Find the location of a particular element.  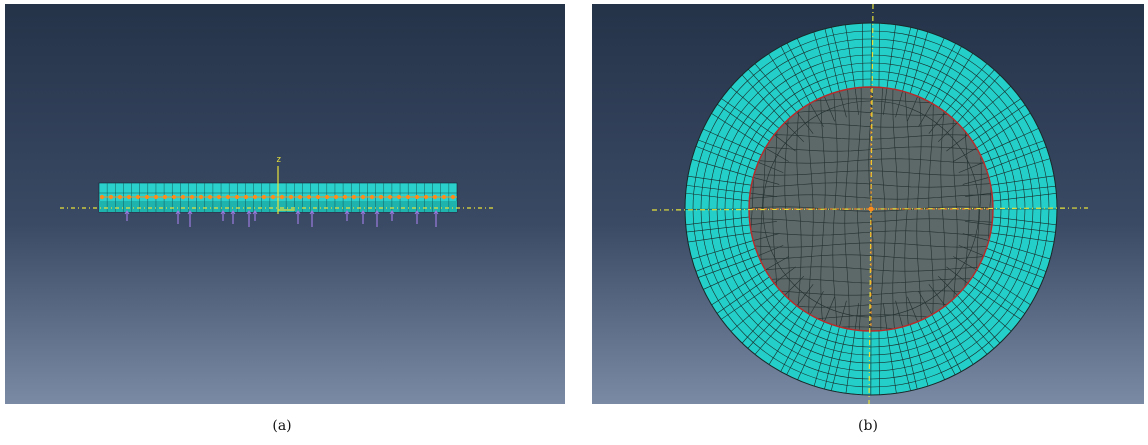

load-arrows is located at coordinates (281, 218).